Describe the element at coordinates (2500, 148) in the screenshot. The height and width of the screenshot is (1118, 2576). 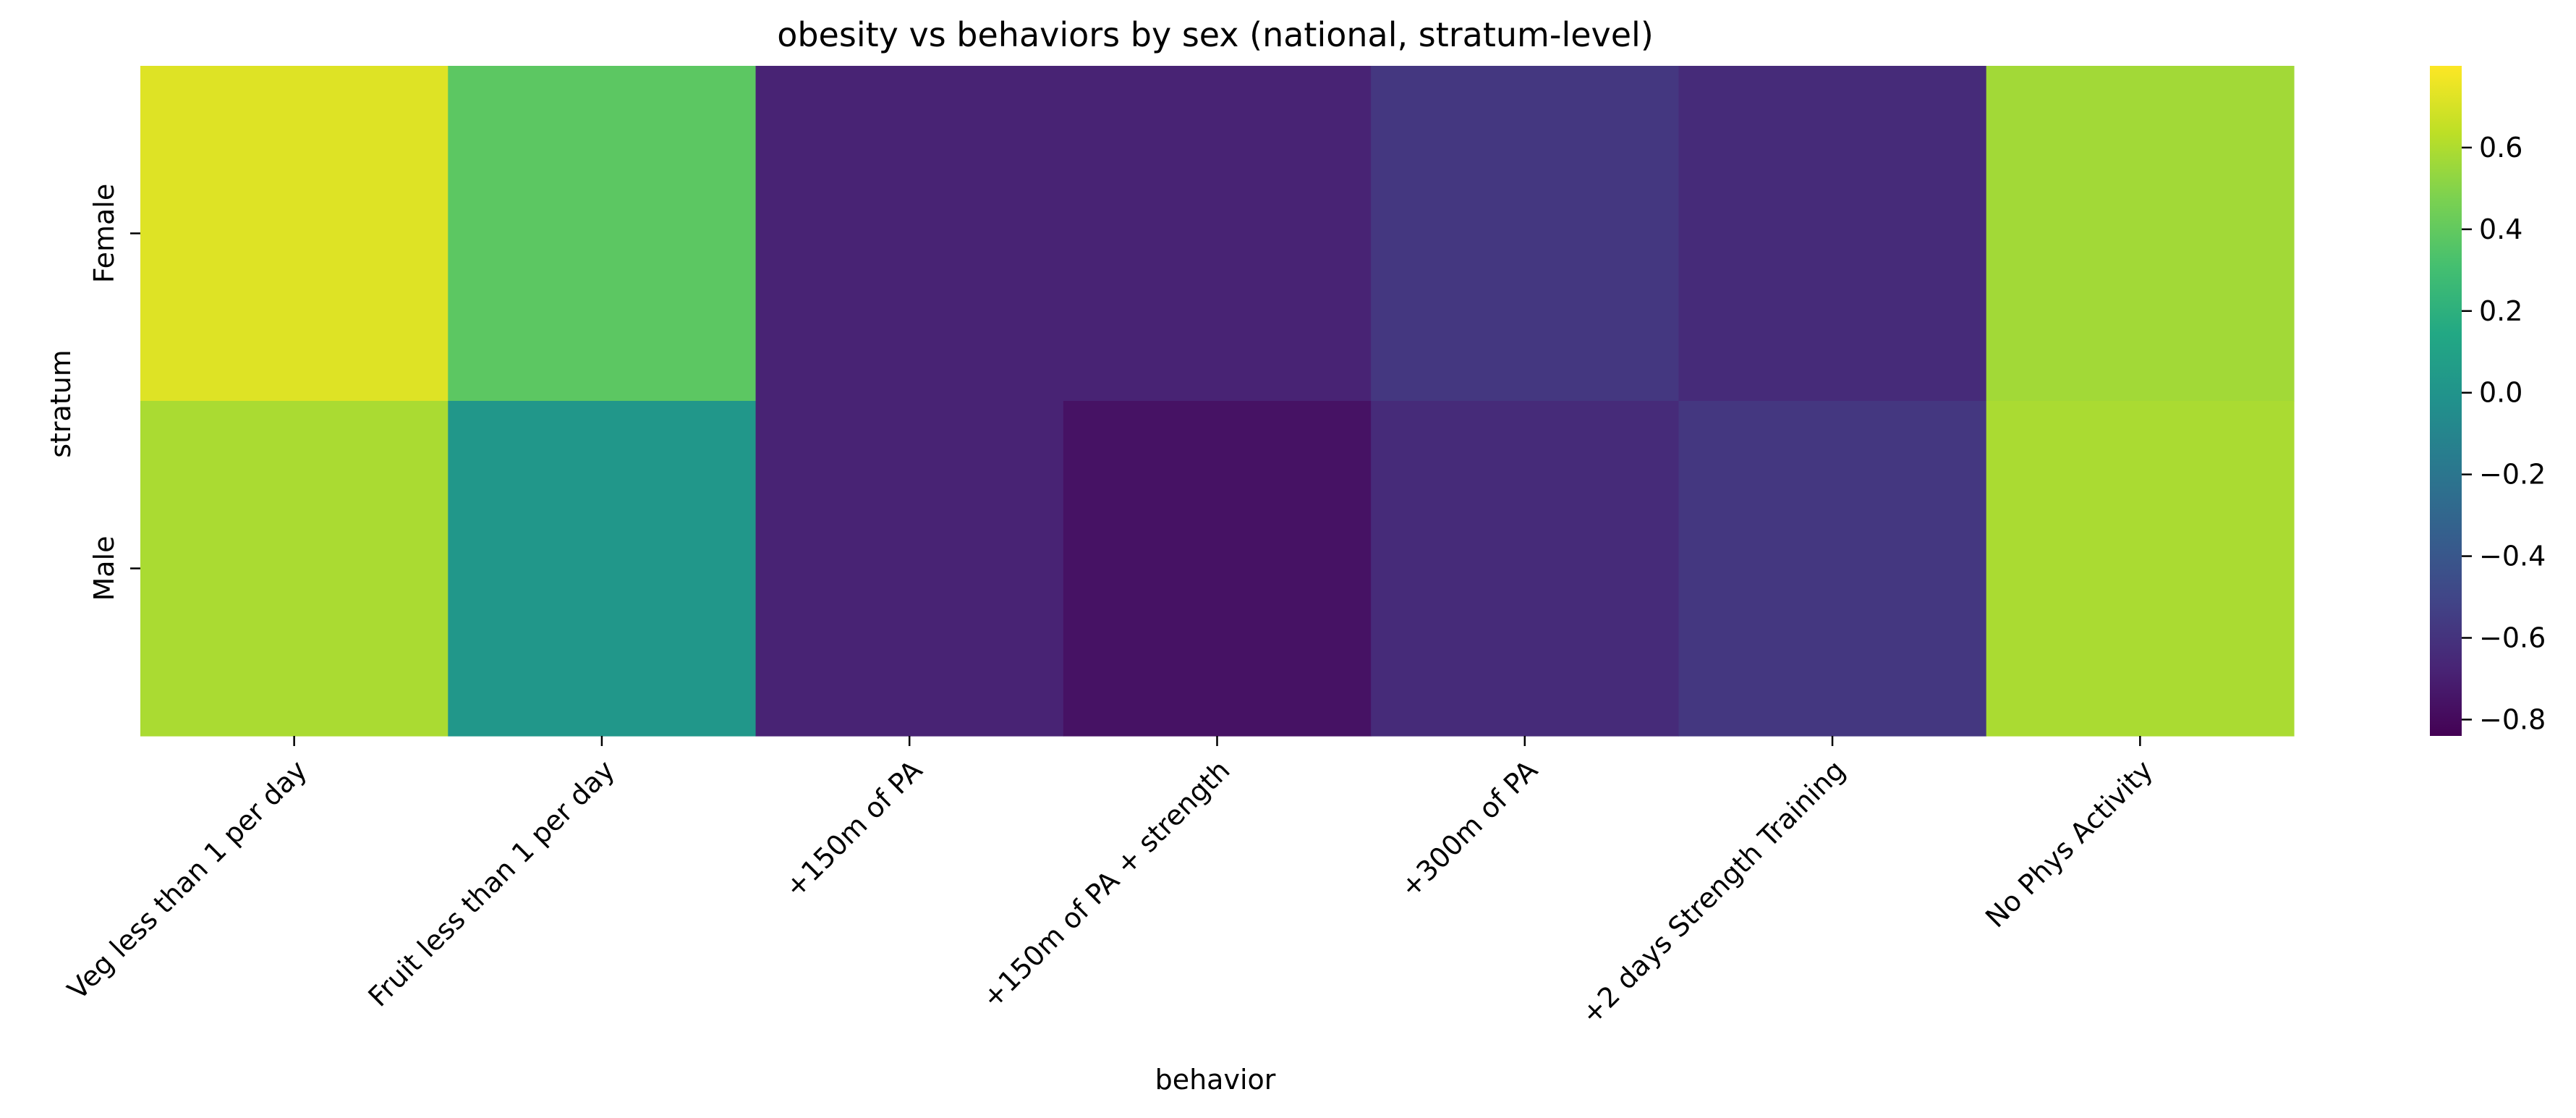
I see `colorbar-tick-label: 0.6` at that location.